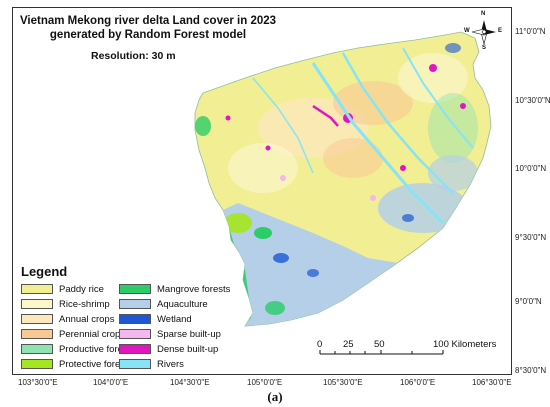  What do you see at coordinates (532, 100) in the screenshot?
I see `lat-tick-2: 10°30'0"N` at bounding box center [532, 100].